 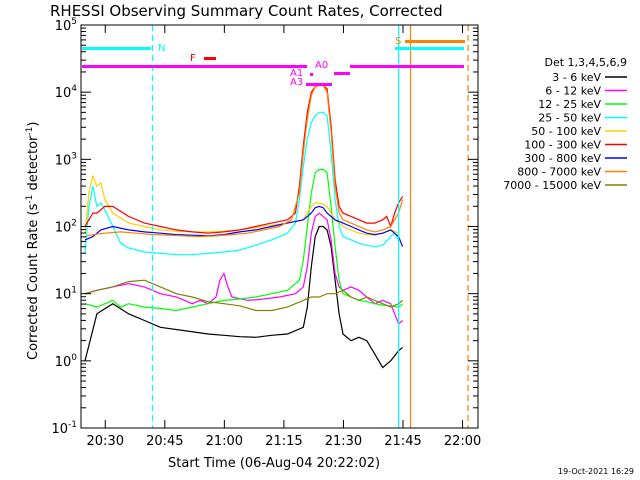 What do you see at coordinates (573, 91) in the screenshot?
I see `legend-entry-label-2: 6 - 12 keV` at bounding box center [573, 91].